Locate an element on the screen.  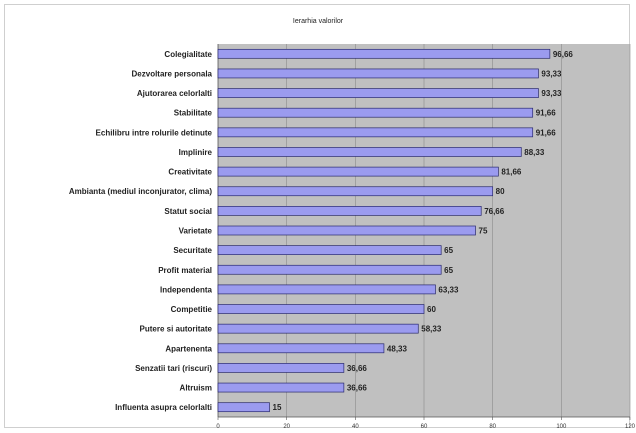
value-label: 76,66 is located at coordinates (494, 211).